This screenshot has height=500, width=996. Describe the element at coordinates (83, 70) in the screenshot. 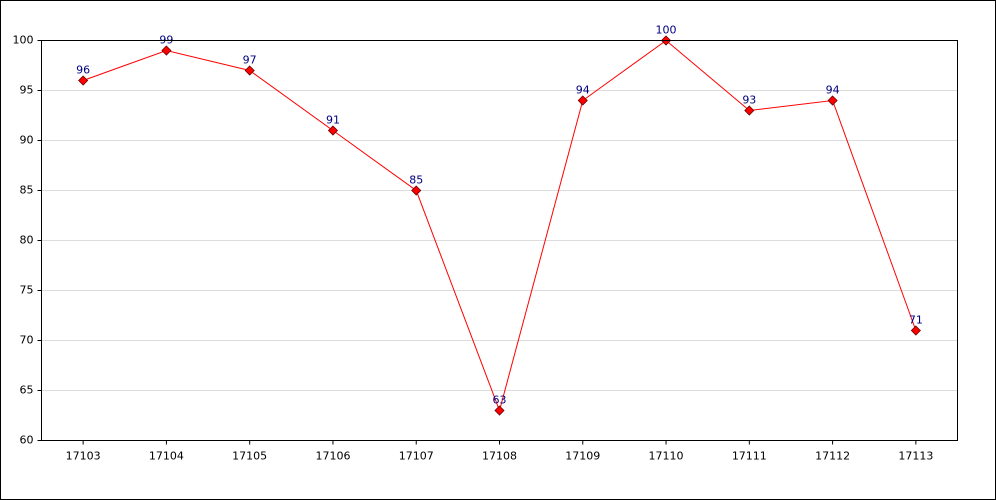

I see `value-label: 96` at that location.